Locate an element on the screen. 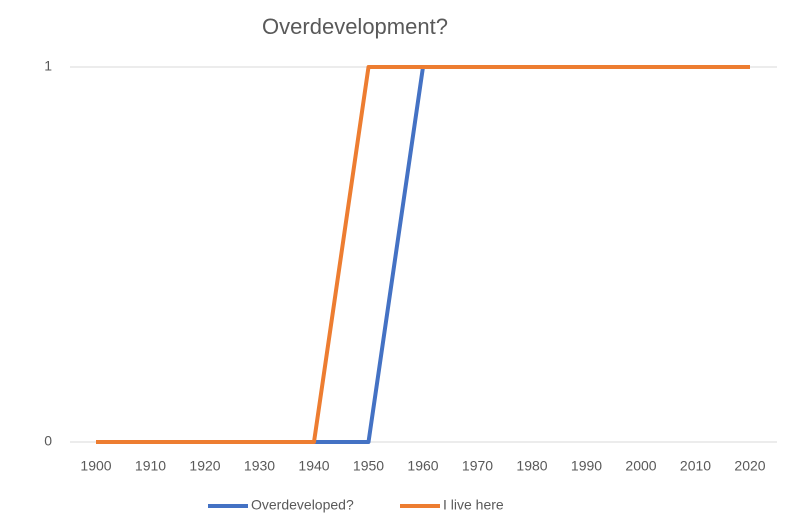  x-tick-label: 1970 is located at coordinates (477, 466).